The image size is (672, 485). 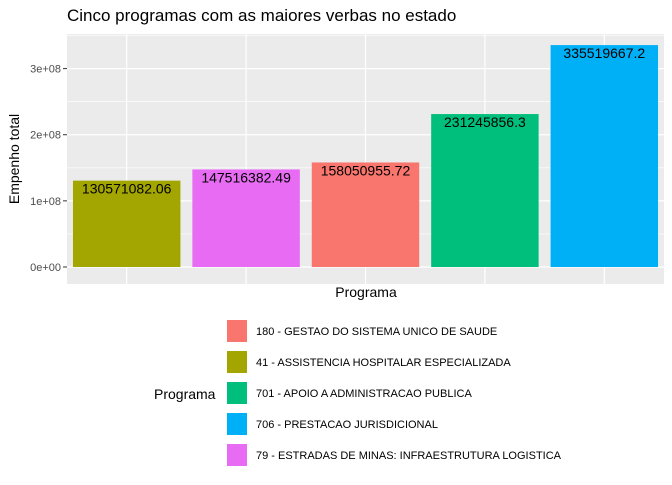 What do you see at coordinates (45, 136) in the screenshot?
I see `y-tick-label: 2e+08` at bounding box center [45, 136].